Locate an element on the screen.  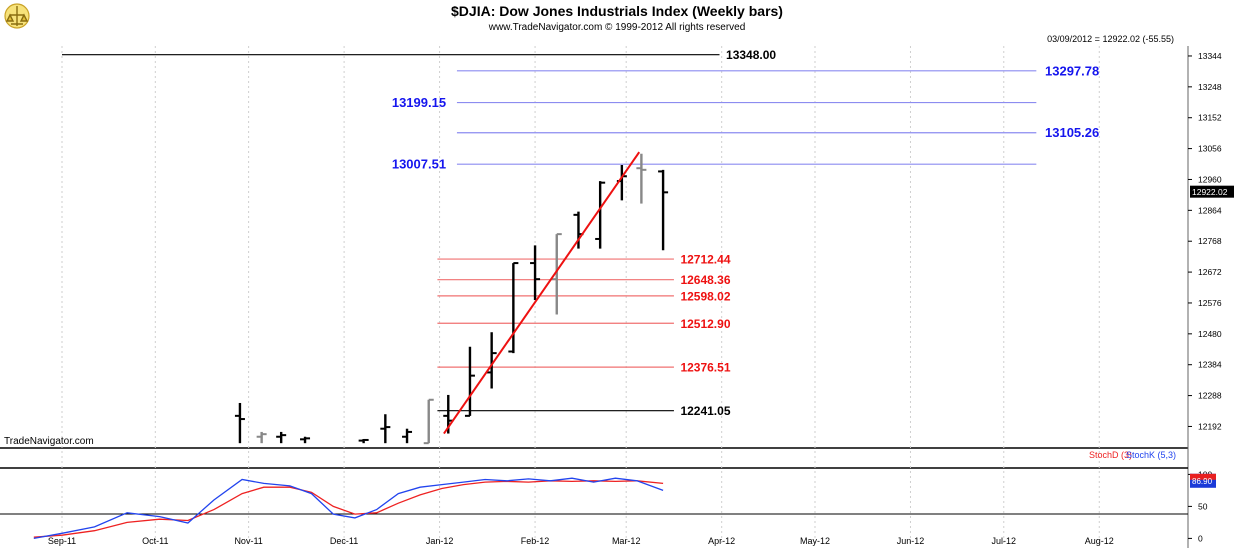
watermark: TradeNavigator.com is located at coordinates (49, 441).